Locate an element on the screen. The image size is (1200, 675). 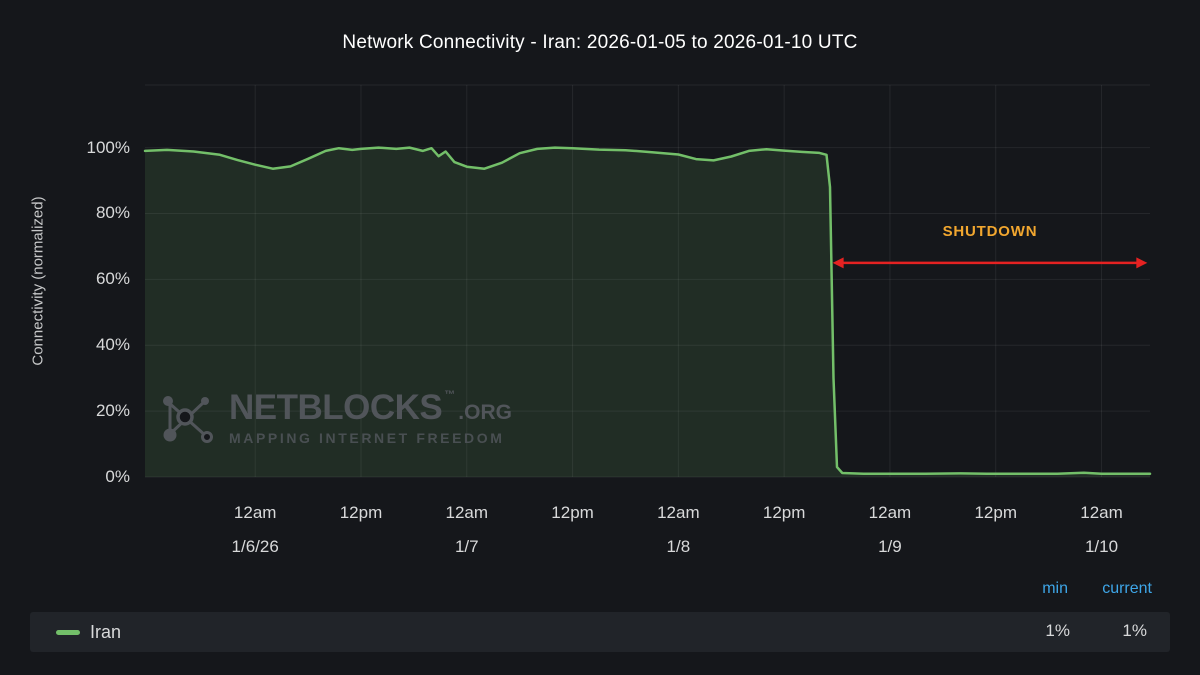
y-axis-tick-label: 100% is located at coordinates (108, 147).